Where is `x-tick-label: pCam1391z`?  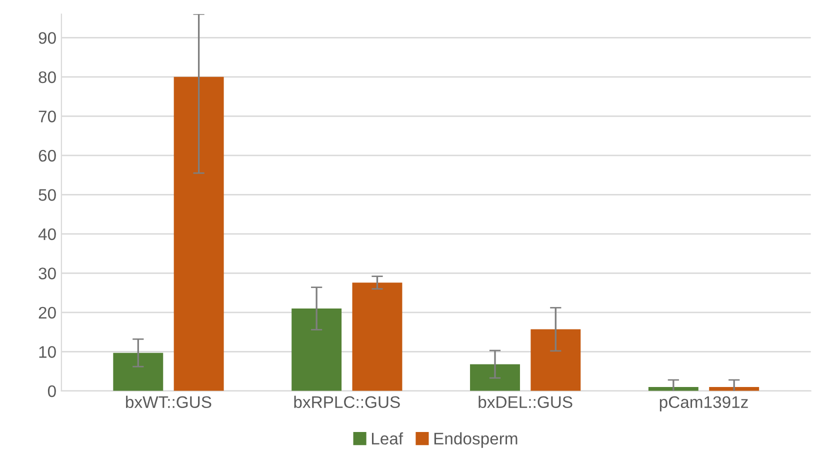
x-tick-label: pCam1391z is located at coordinates (704, 404).